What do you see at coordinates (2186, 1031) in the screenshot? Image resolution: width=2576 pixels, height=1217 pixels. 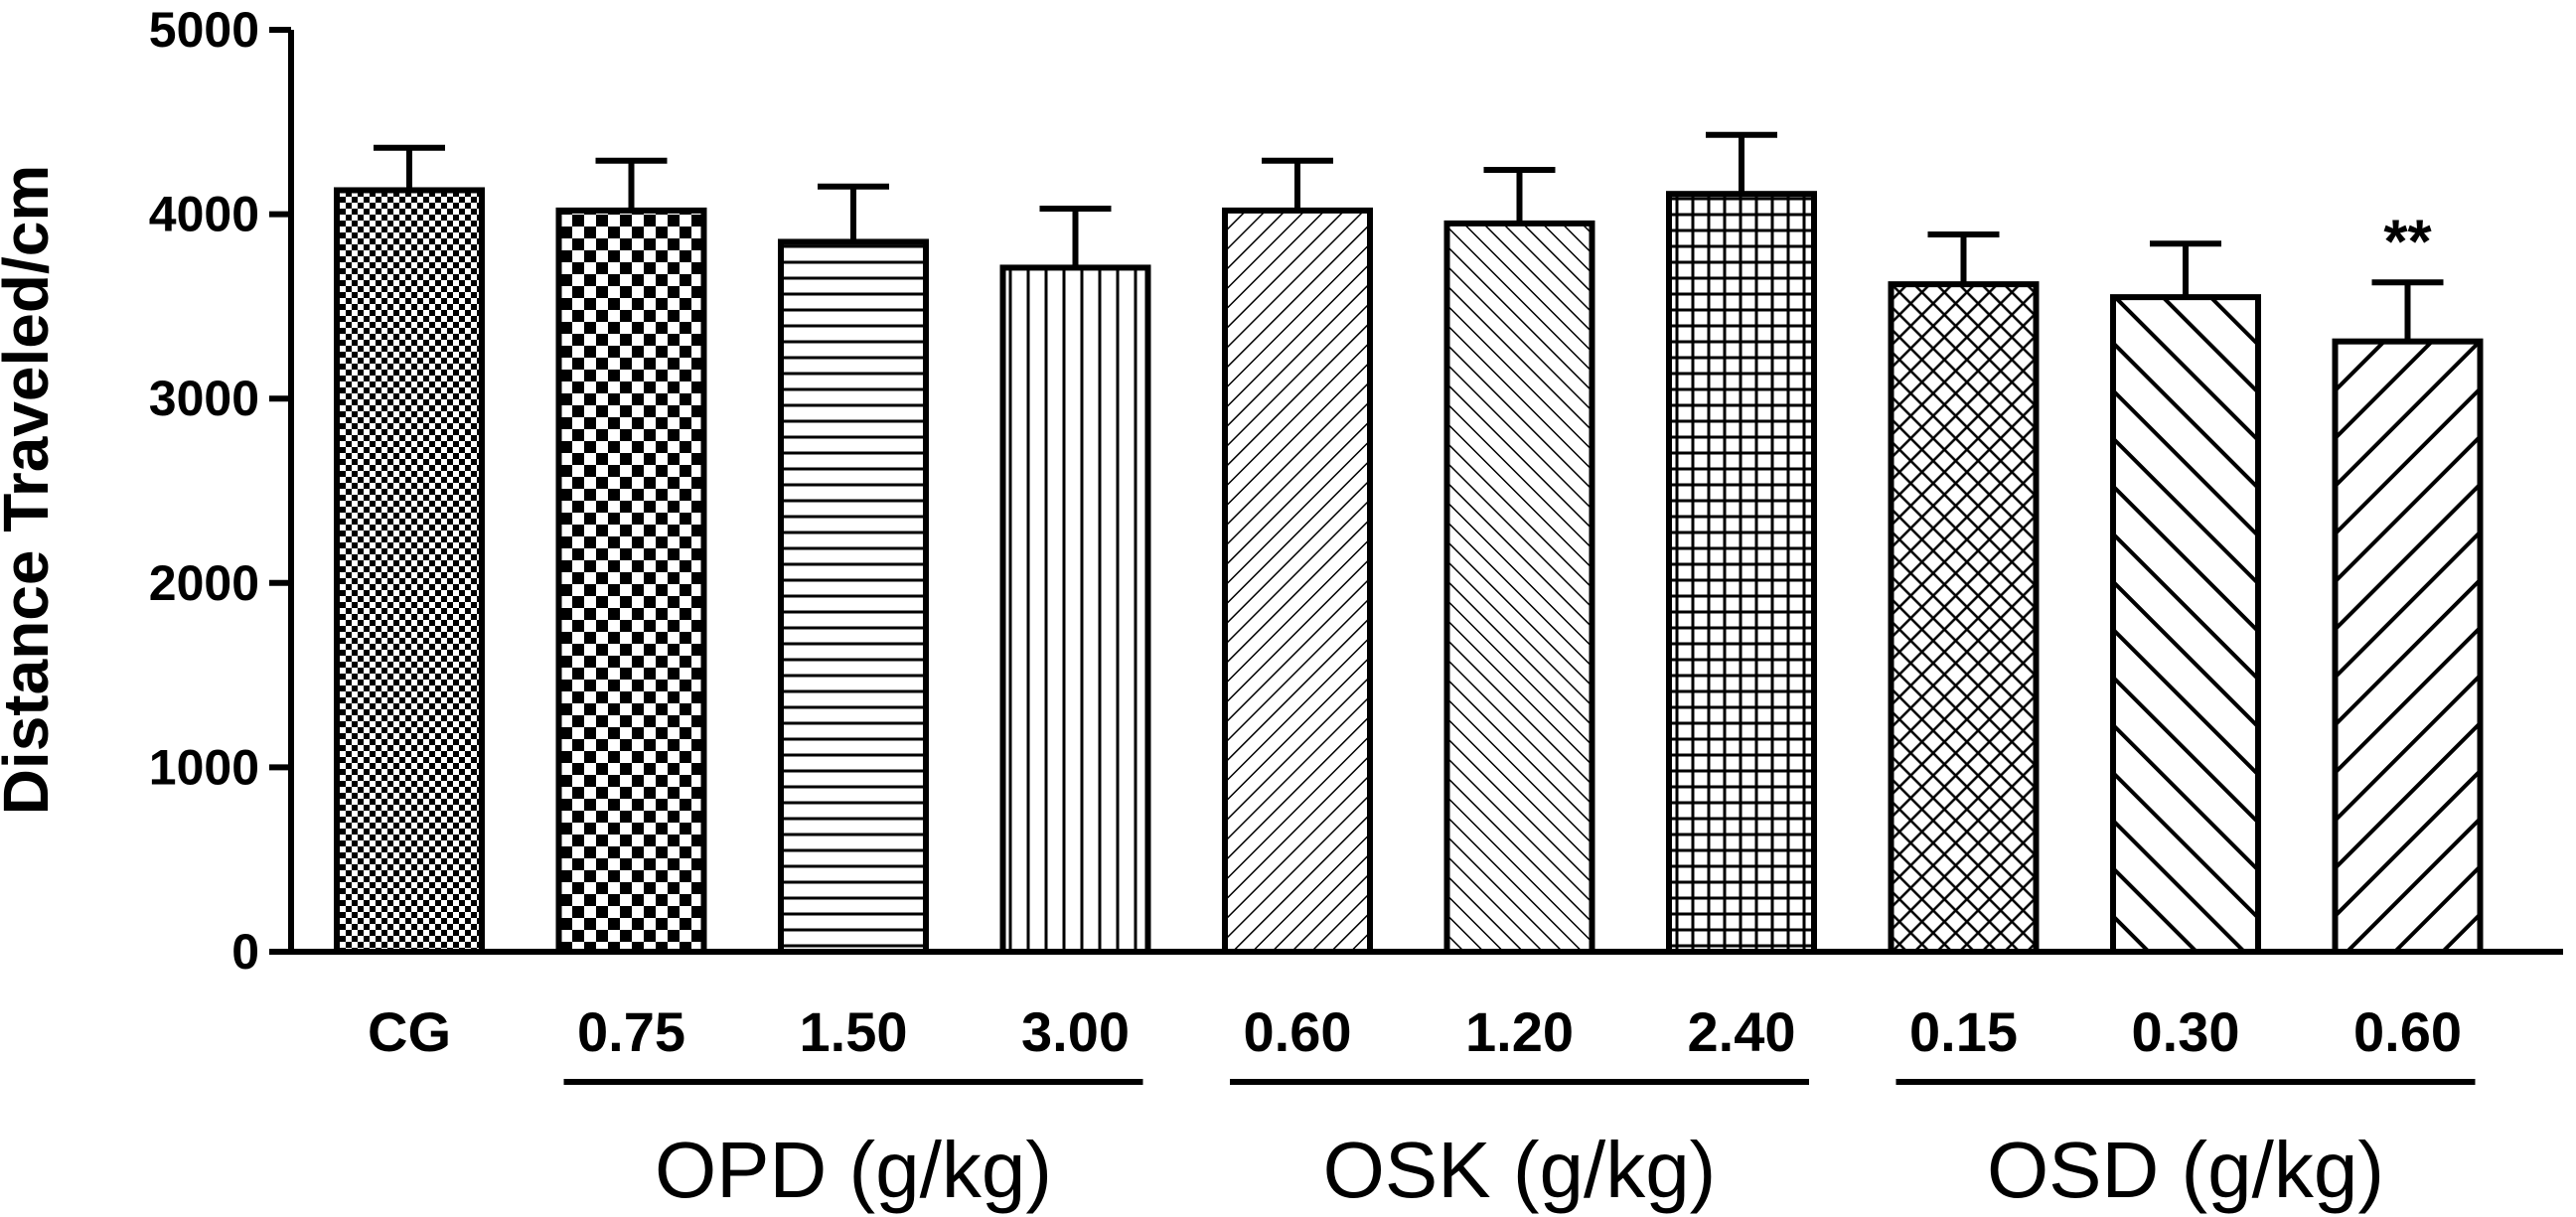 I see `category-label-9: 0.30` at bounding box center [2186, 1031].